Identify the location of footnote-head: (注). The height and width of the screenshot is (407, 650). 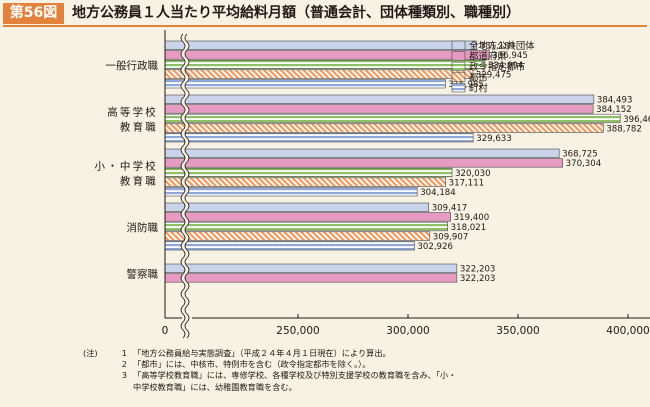
(90, 353).